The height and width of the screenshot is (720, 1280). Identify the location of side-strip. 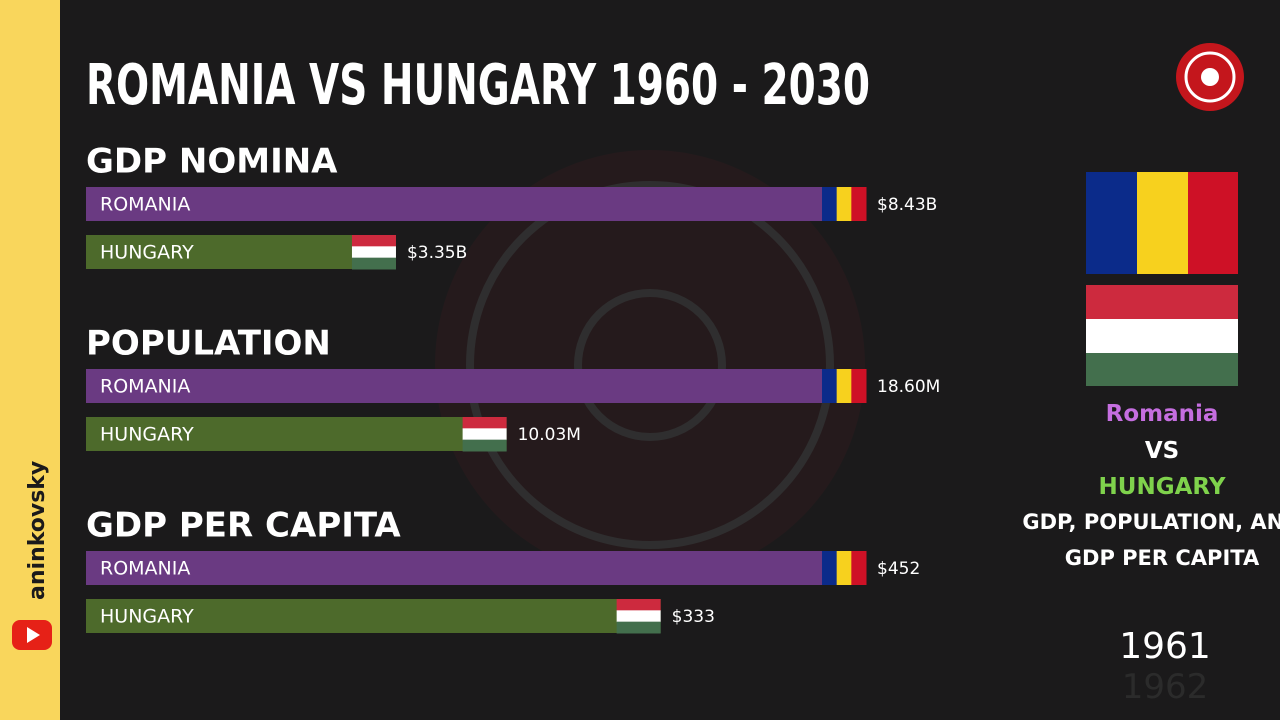
(30, 360).